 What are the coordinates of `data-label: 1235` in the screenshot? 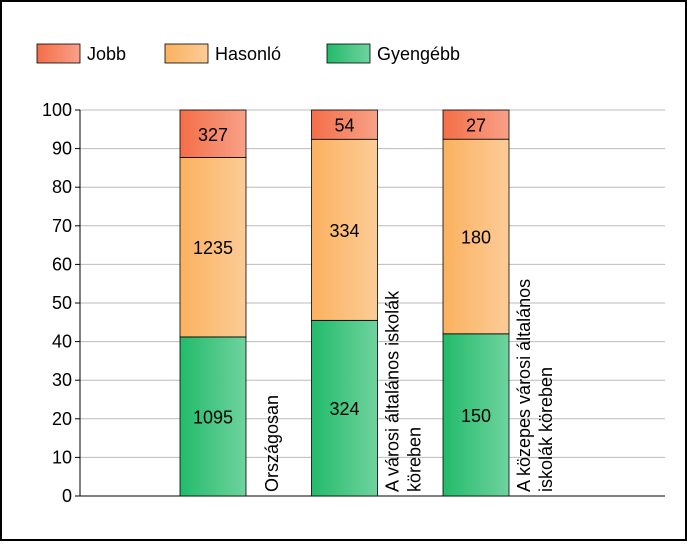 It's located at (213, 248).